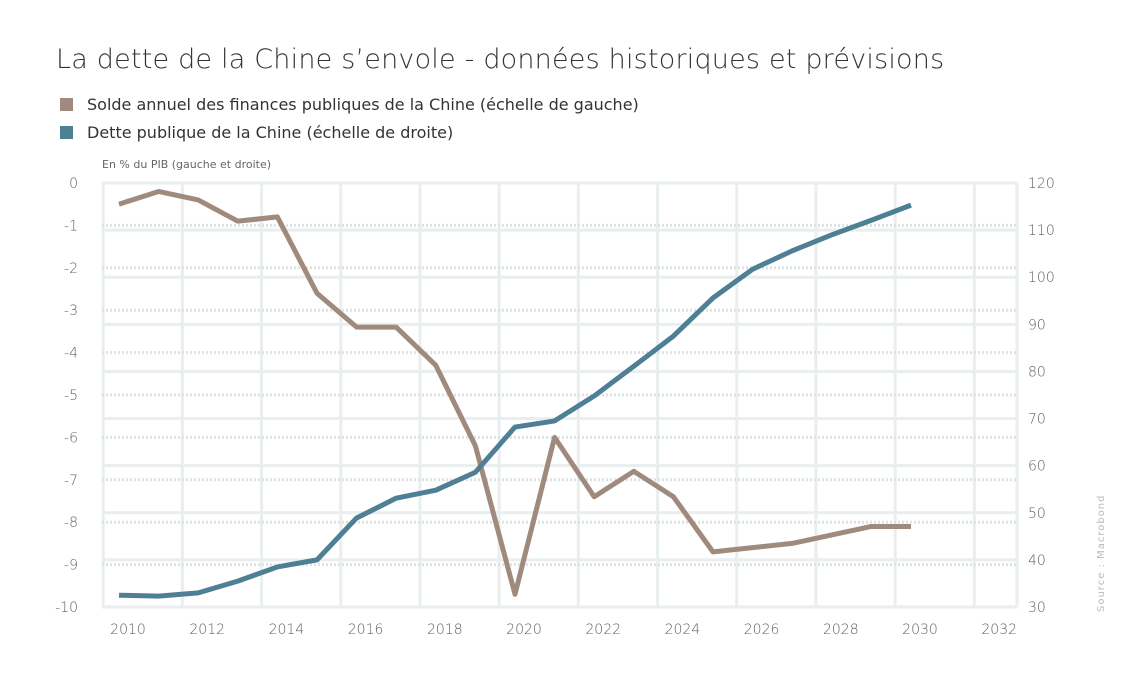 The image size is (1130, 678). What do you see at coordinates (603, 630) in the screenshot?
I see `x-tick-label: 2022` at bounding box center [603, 630].